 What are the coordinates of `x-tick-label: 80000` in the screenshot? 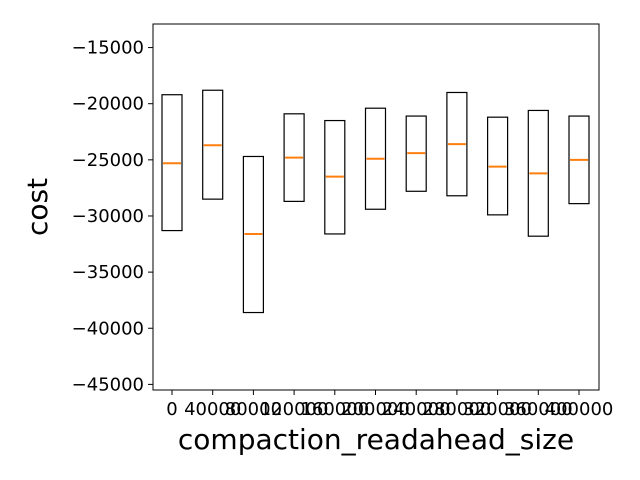 It's located at (253, 409).